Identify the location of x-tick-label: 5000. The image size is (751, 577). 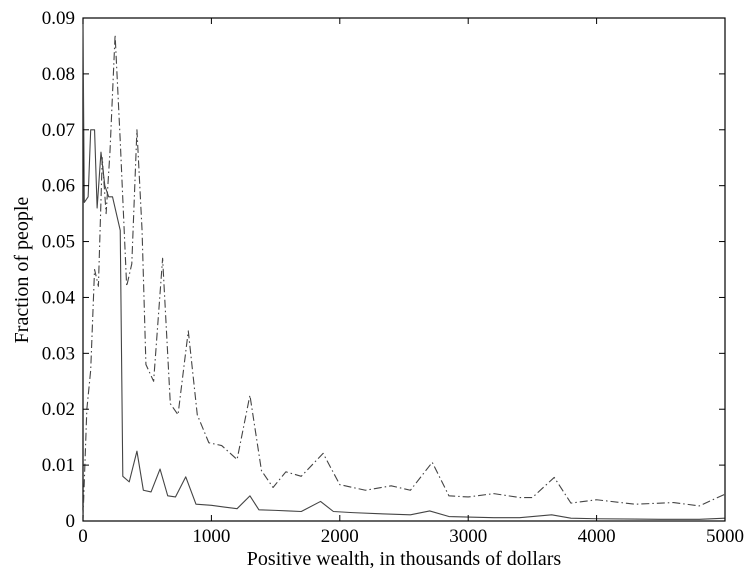
(725, 536).